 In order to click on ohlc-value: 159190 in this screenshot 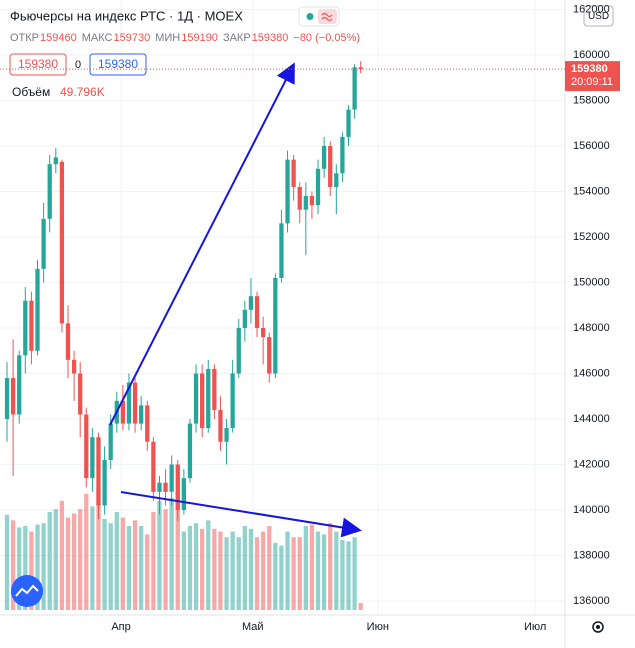, I will do `click(199, 38)`.